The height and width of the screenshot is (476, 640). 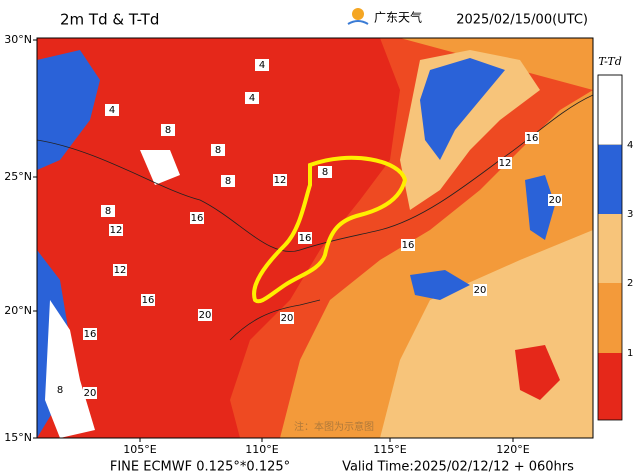 What do you see at coordinates (610, 61) in the screenshot?
I see `colorbar-title: T-Td` at bounding box center [610, 61].